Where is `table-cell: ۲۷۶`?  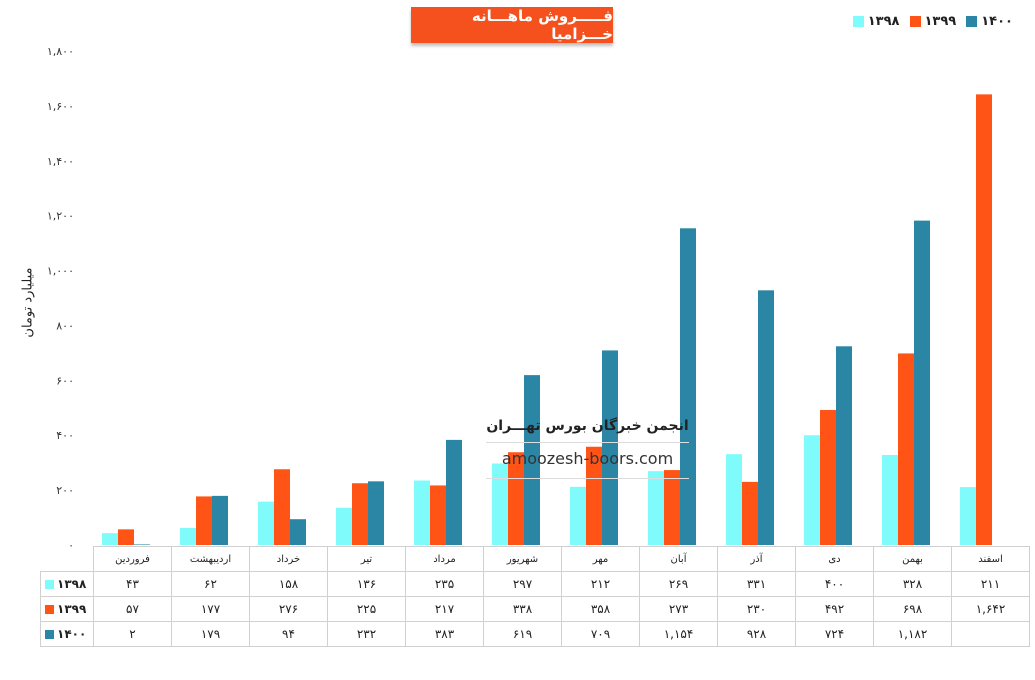 table-cell: ۲۷۶ is located at coordinates (288, 609).